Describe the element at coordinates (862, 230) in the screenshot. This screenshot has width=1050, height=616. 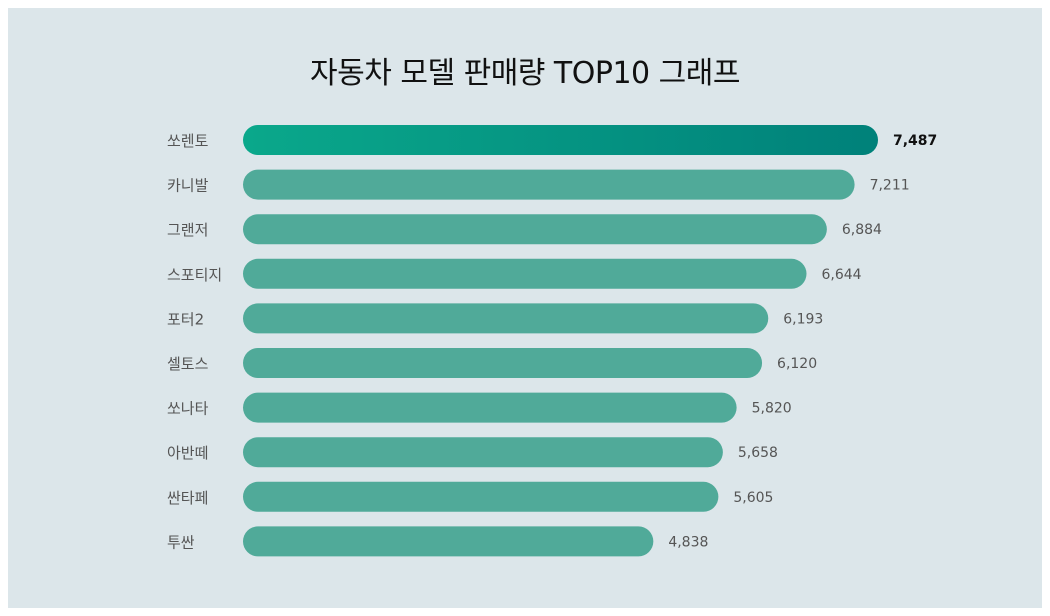
I see `value-label: 6,884` at that location.